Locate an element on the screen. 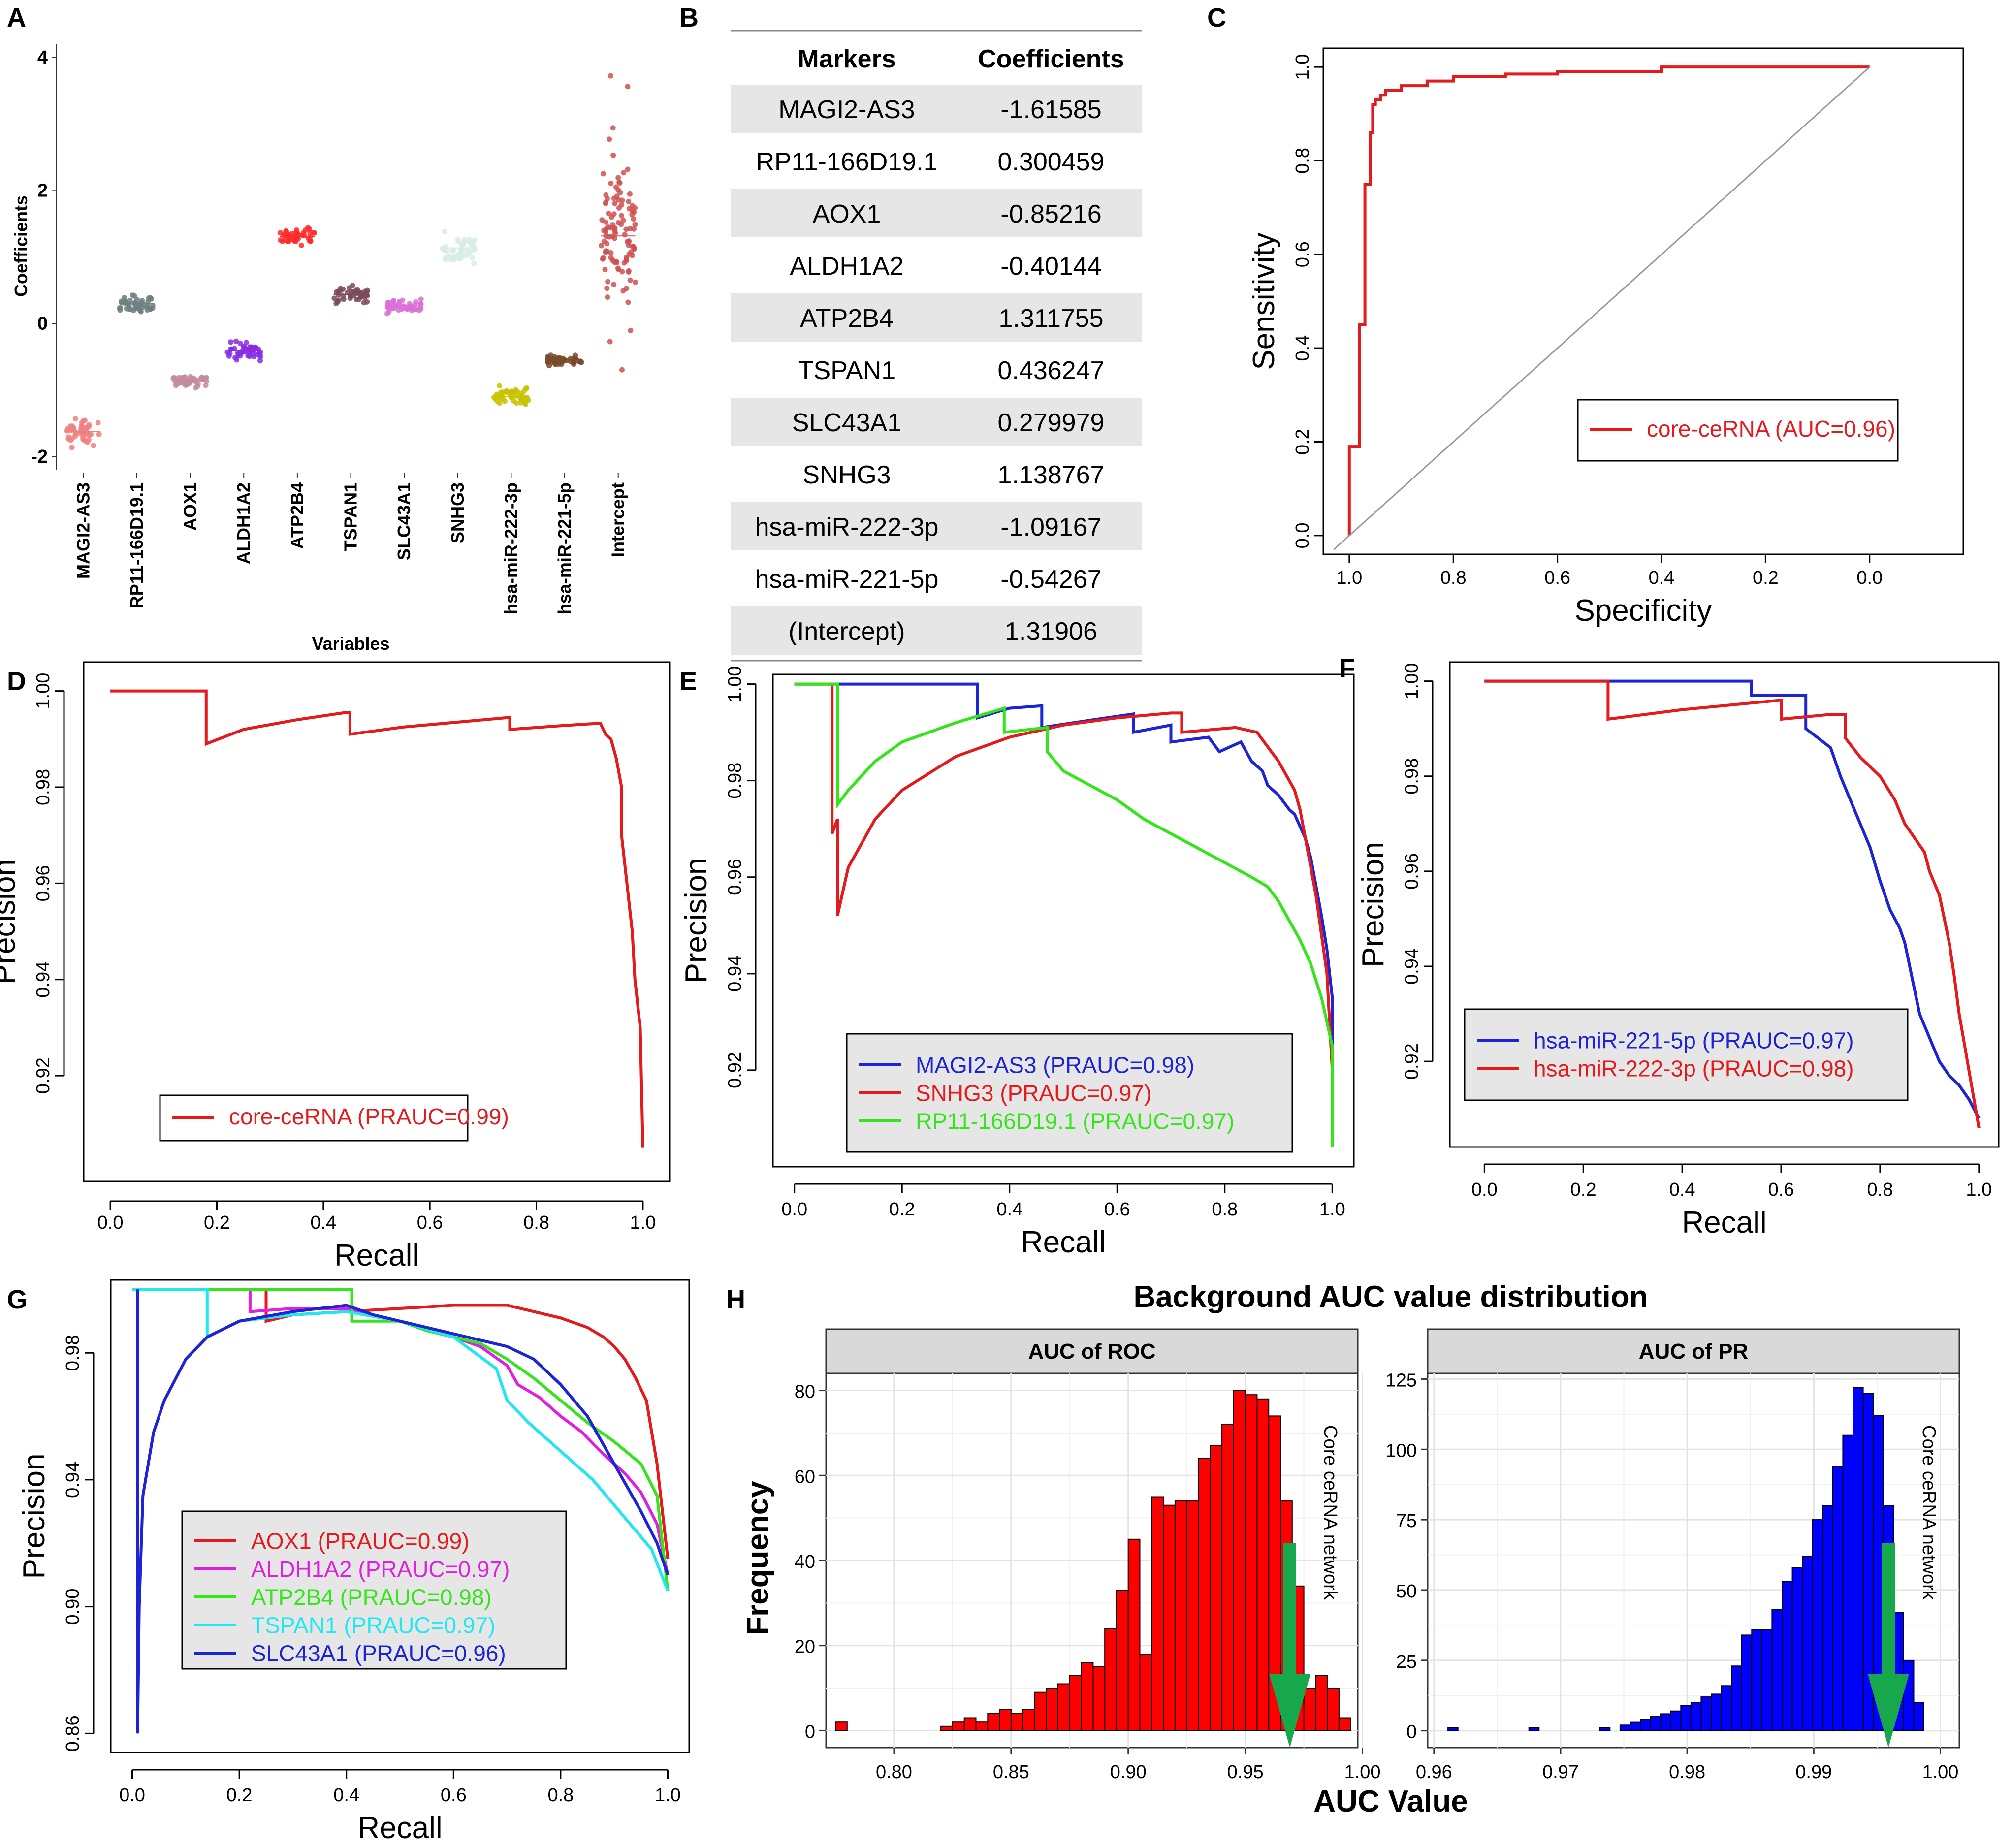 Image resolution: width=2013 pixels, height=1848 pixels. y-tick-label: 0.90 is located at coordinates (73, 1607).